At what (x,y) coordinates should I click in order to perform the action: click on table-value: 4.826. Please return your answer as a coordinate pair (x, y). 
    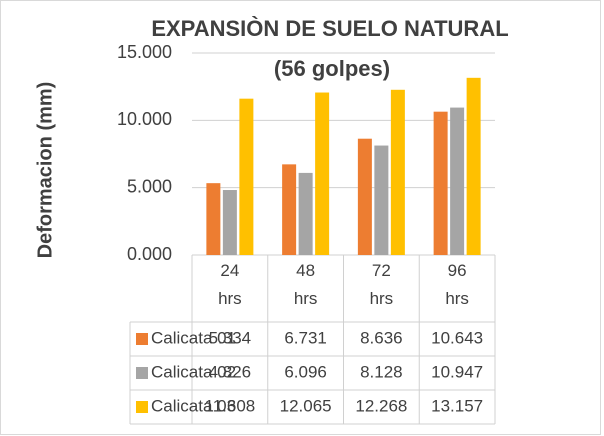
    Looking at the image, I should click on (230, 371).